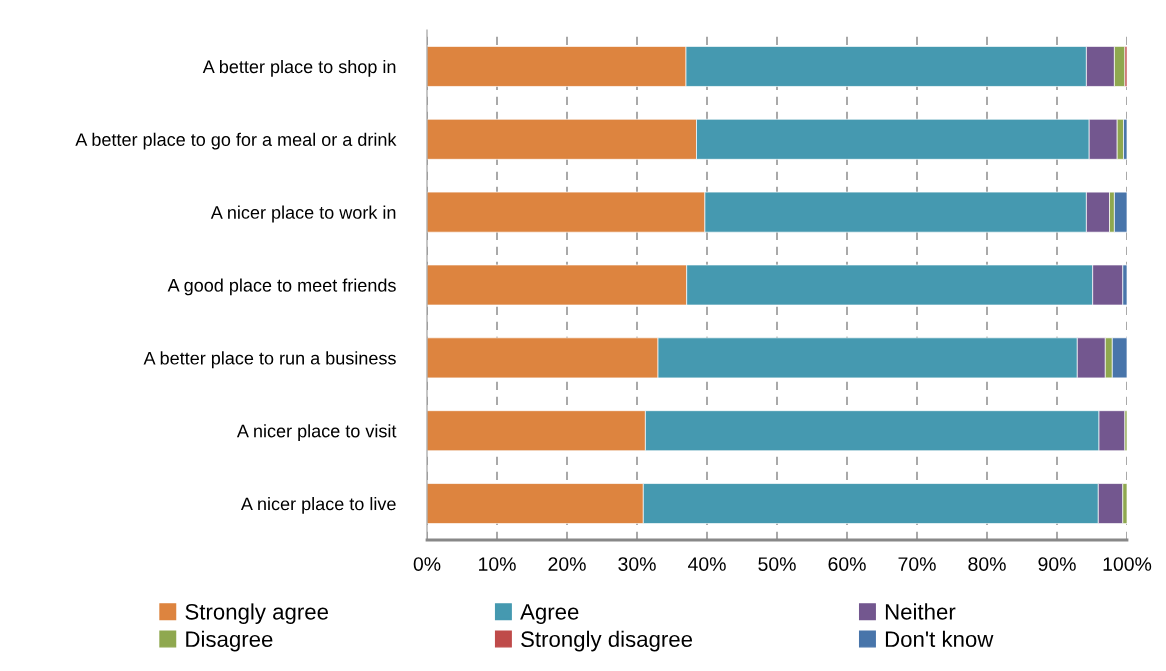  What do you see at coordinates (318, 505) in the screenshot?
I see `y-tick-label: A nicer place to live` at bounding box center [318, 505].